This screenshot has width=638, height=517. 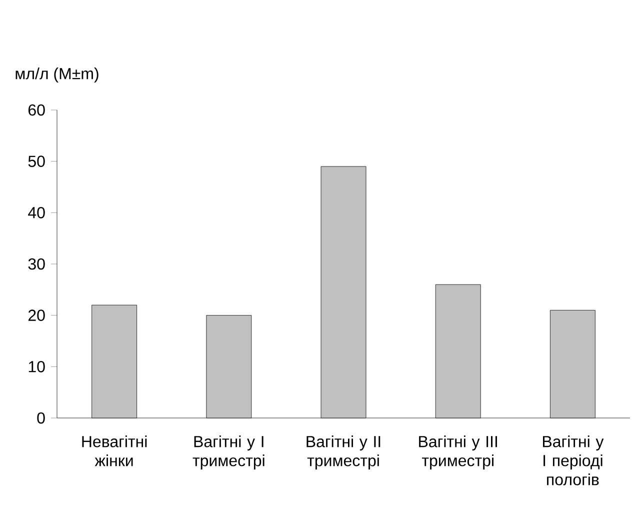 I want to click on y-tick-label: 0, so click(x=41, y=418).